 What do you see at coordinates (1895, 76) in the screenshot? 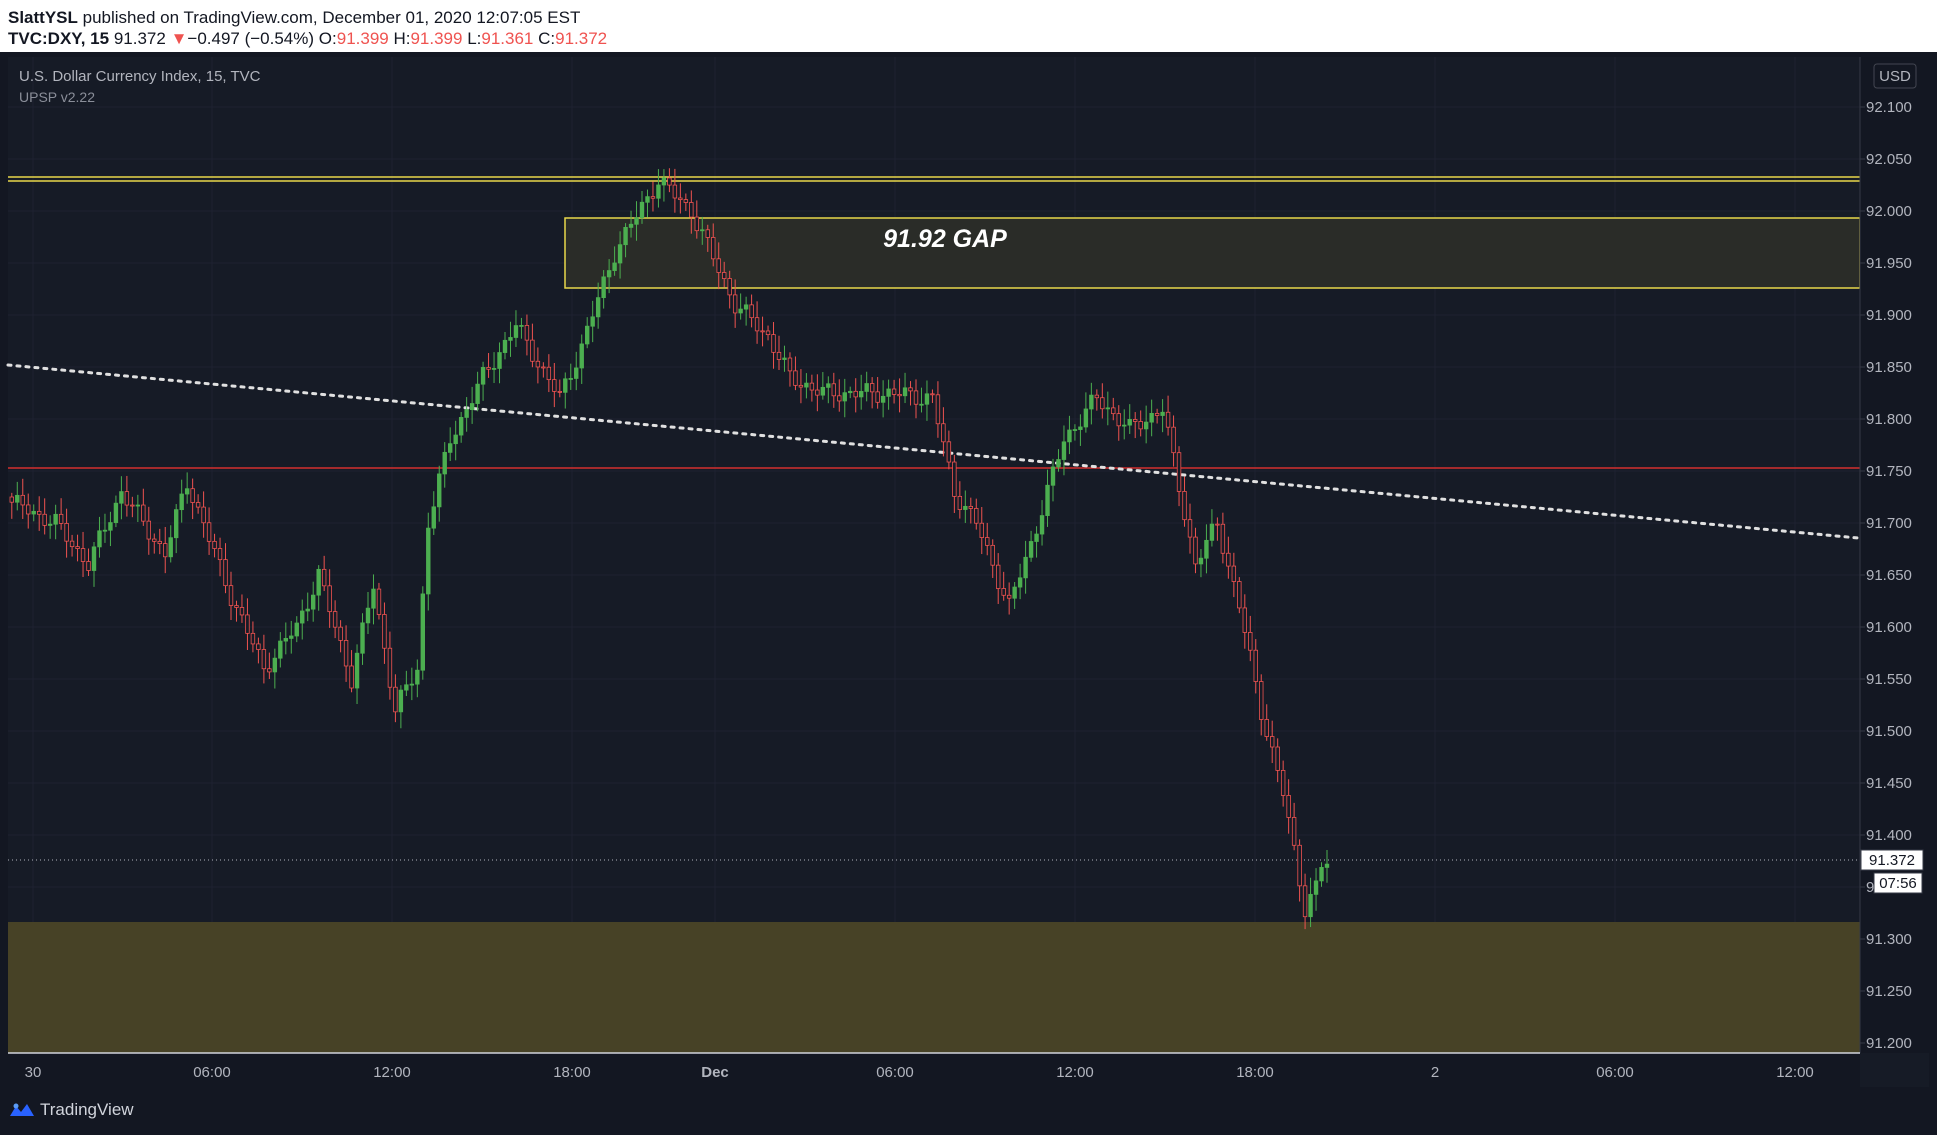
I see `currency-button` at bounding box center [1895, 76].